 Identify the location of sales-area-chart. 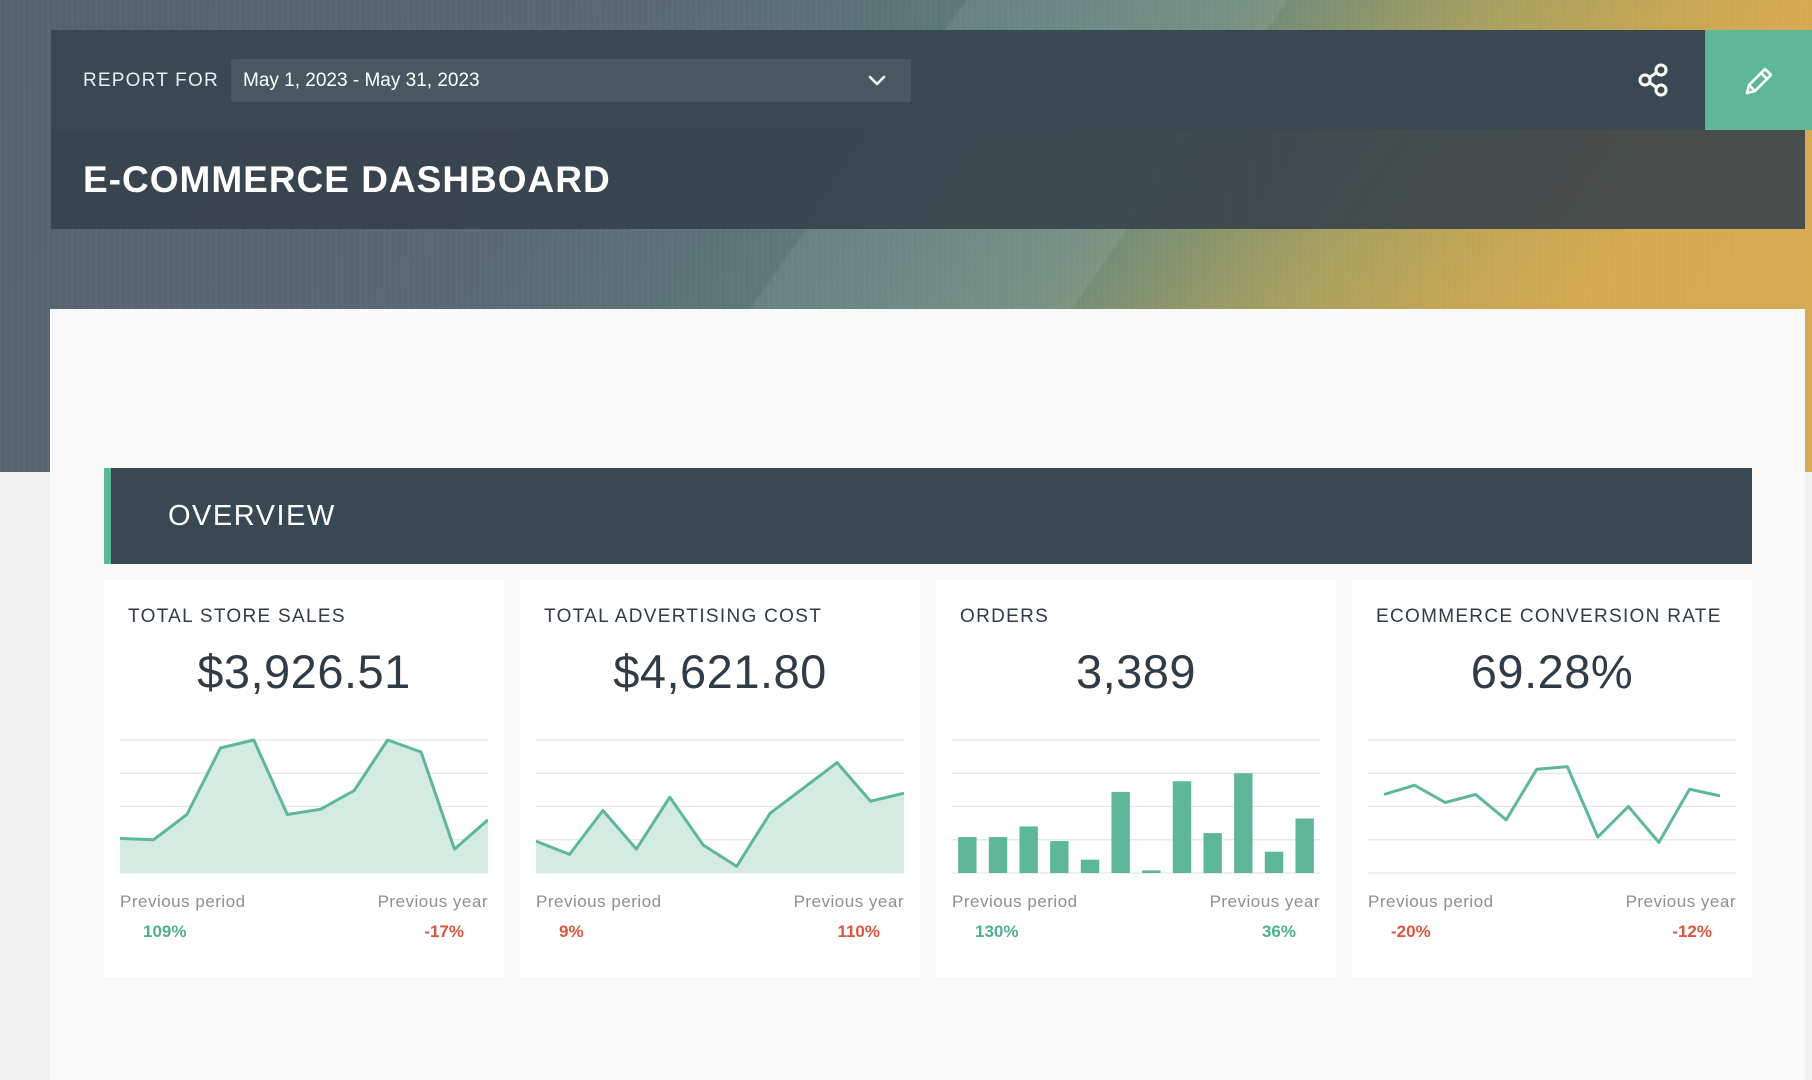
(304, 806).